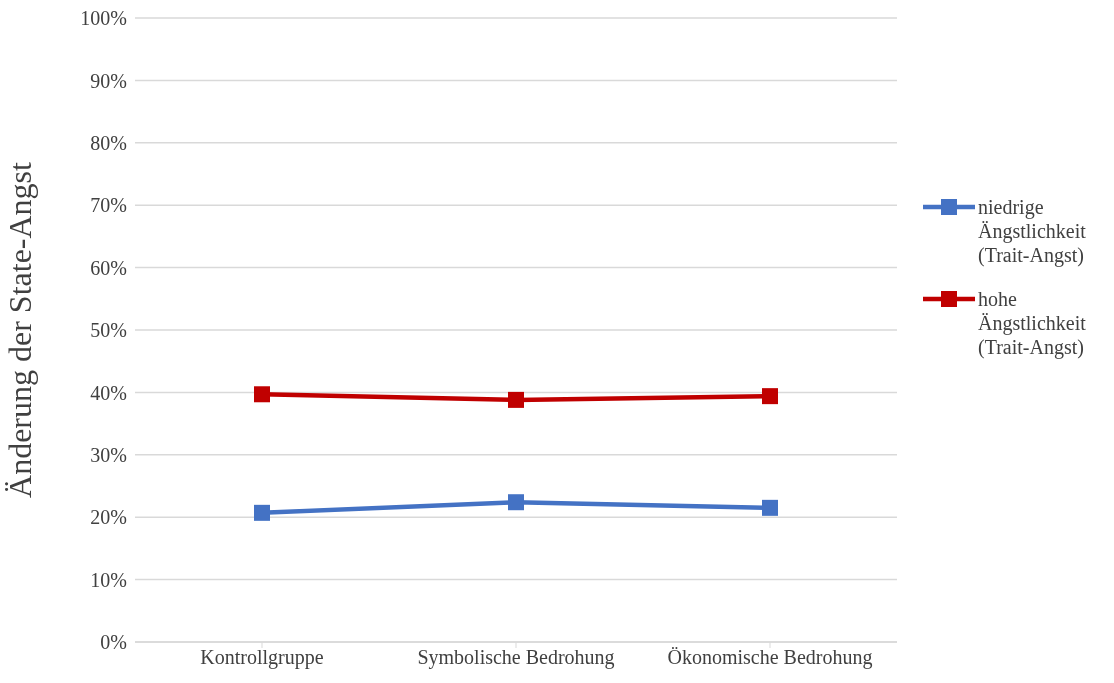 This screenshot has height=683, width=1114. I want to click on x-tick-label: Kontrollgruppe, so click(262, 658).